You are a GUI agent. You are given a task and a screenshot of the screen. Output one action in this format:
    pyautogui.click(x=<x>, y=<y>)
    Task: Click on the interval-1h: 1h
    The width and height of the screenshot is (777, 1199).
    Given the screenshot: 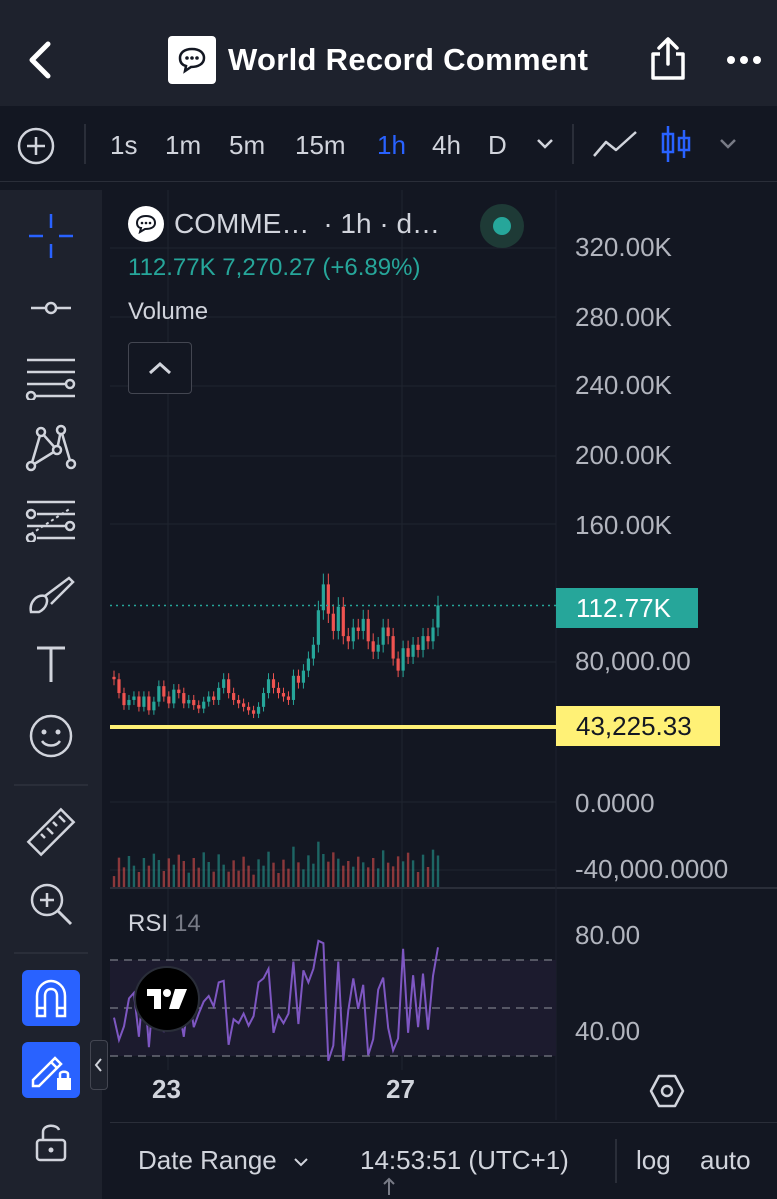 What is the action you would take?
    pyautogui.click(x=391, y=145)
    